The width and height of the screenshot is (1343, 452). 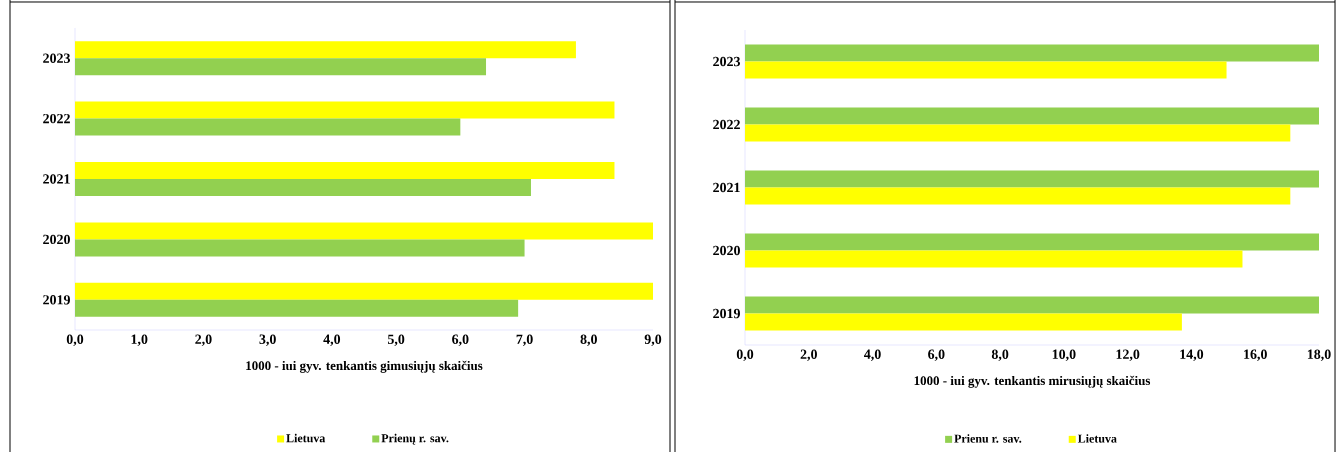 I want to click on x-axis-title: 1000 - iui gyv. tenkantis mirusiųjų skaičius, so click(x=1032, y=381).